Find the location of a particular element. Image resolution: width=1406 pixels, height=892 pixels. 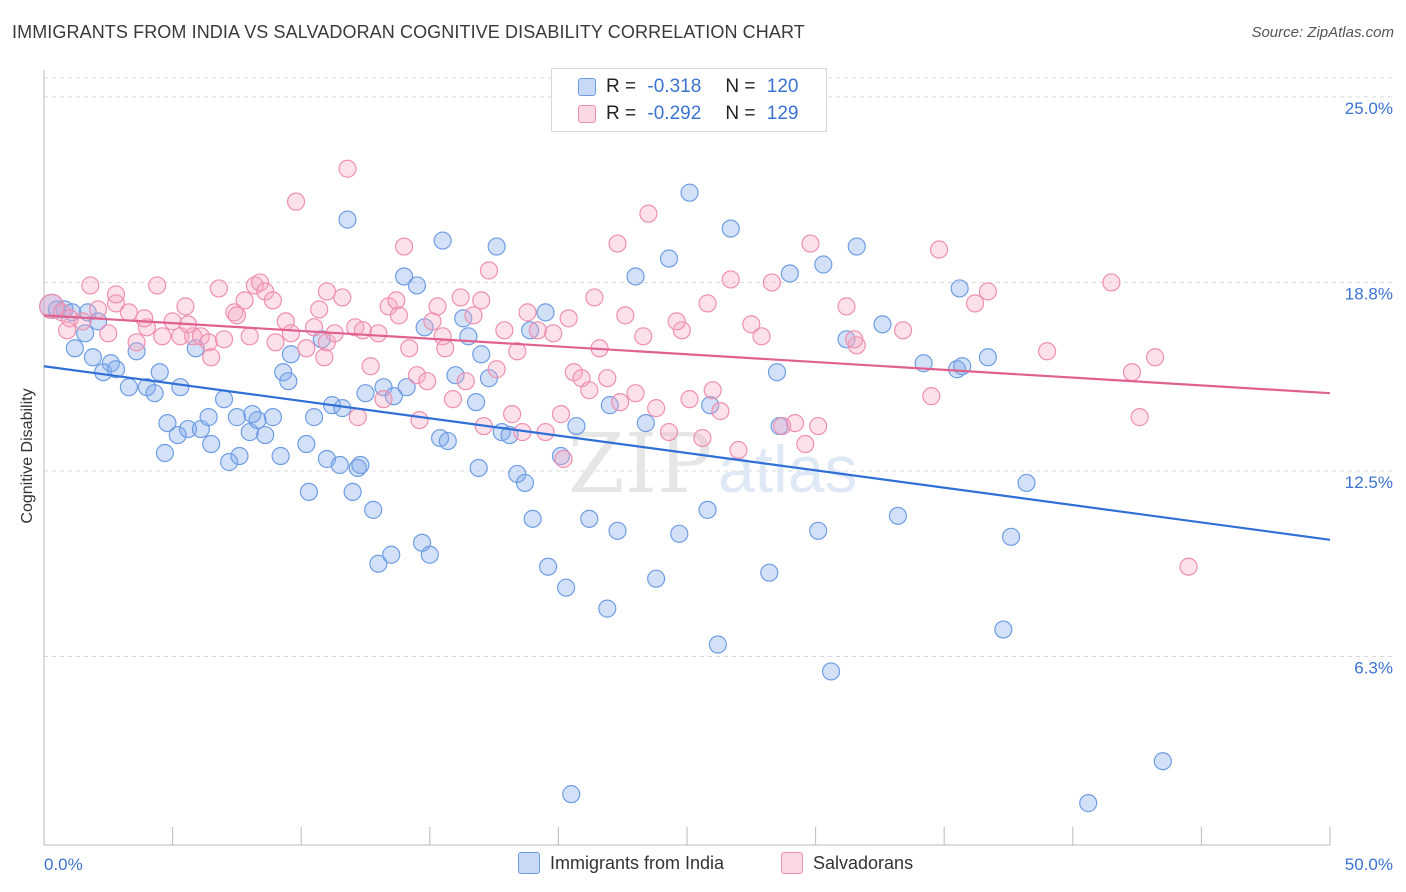

y-tick-label: 25.0% is located at coordinates (1369, 108).